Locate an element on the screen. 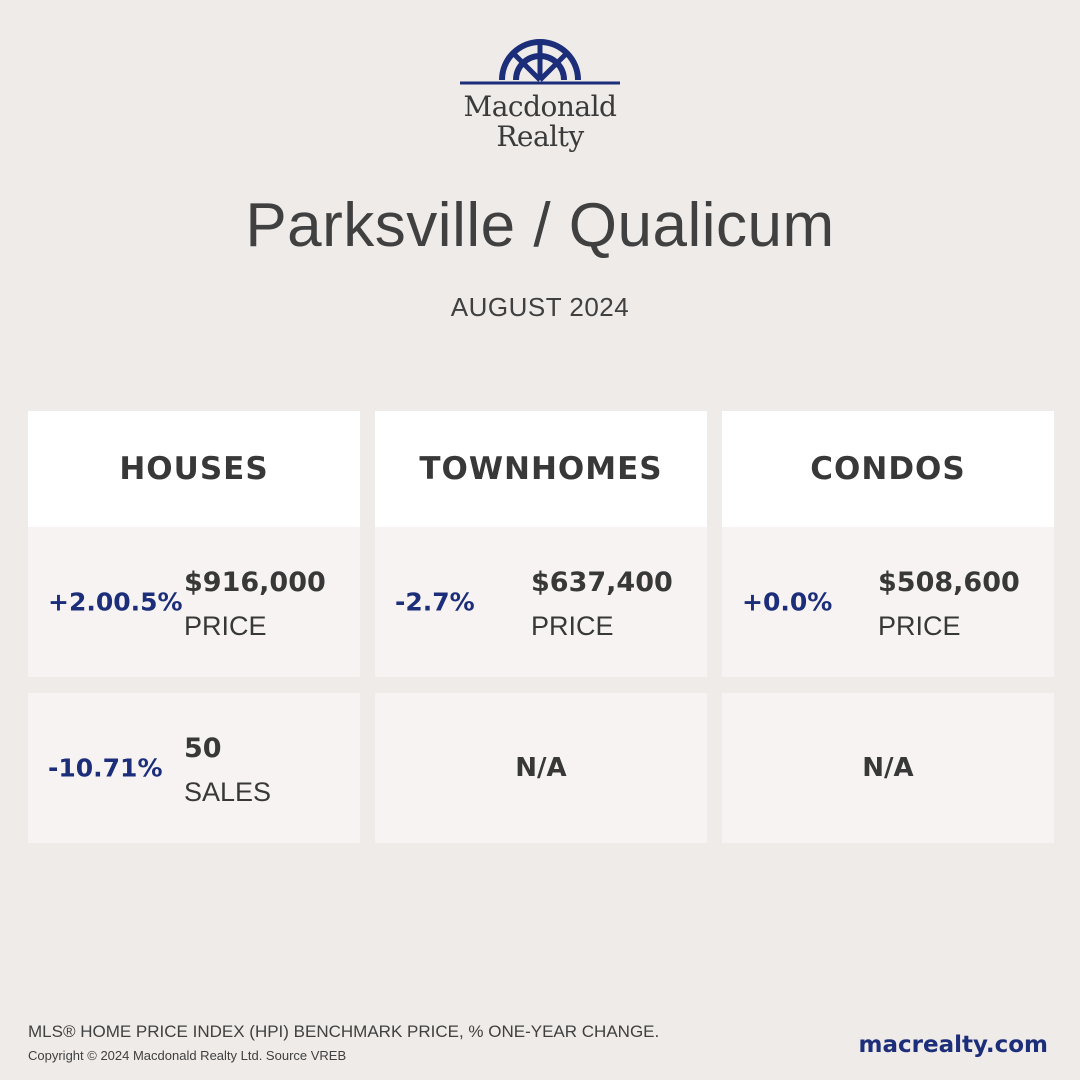 Image resolution: width=1080 pixels, height=1080 pixels. price-cell: -2.7% $637,400 PRICE is located at coordinates (541, 602).